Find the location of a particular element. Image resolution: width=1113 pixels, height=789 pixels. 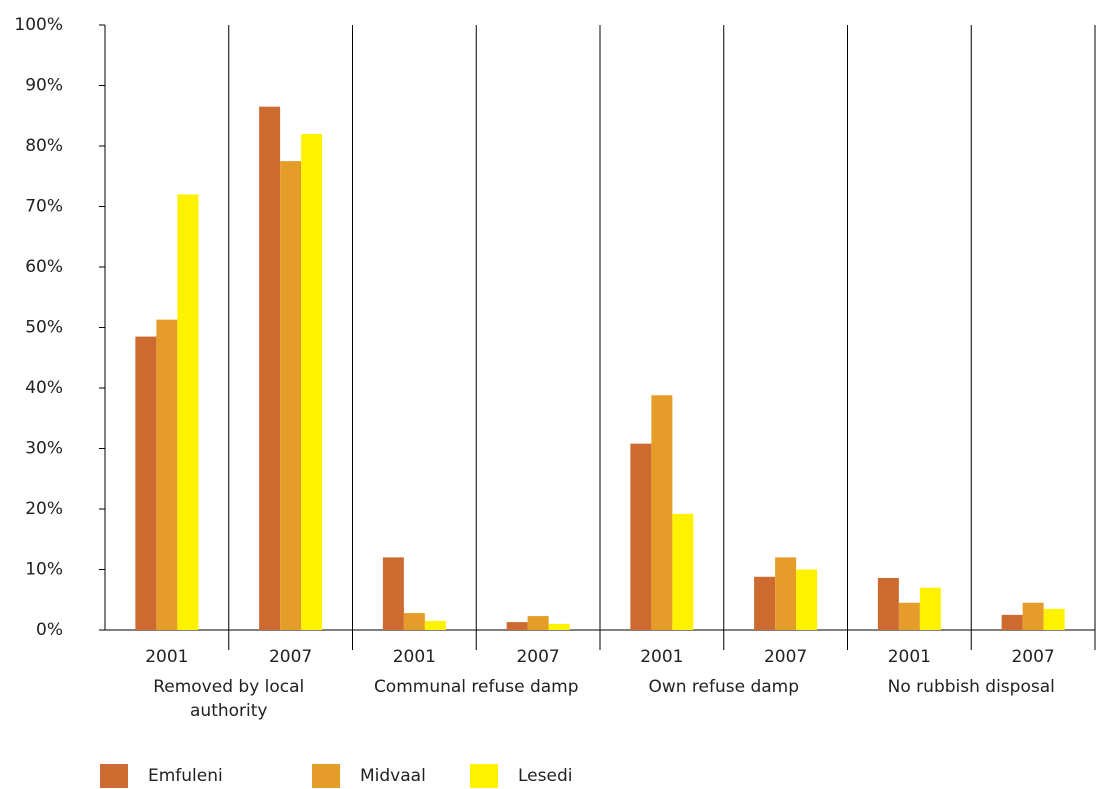

group-label: Removed by local authority is located at coordinates (229, 699).